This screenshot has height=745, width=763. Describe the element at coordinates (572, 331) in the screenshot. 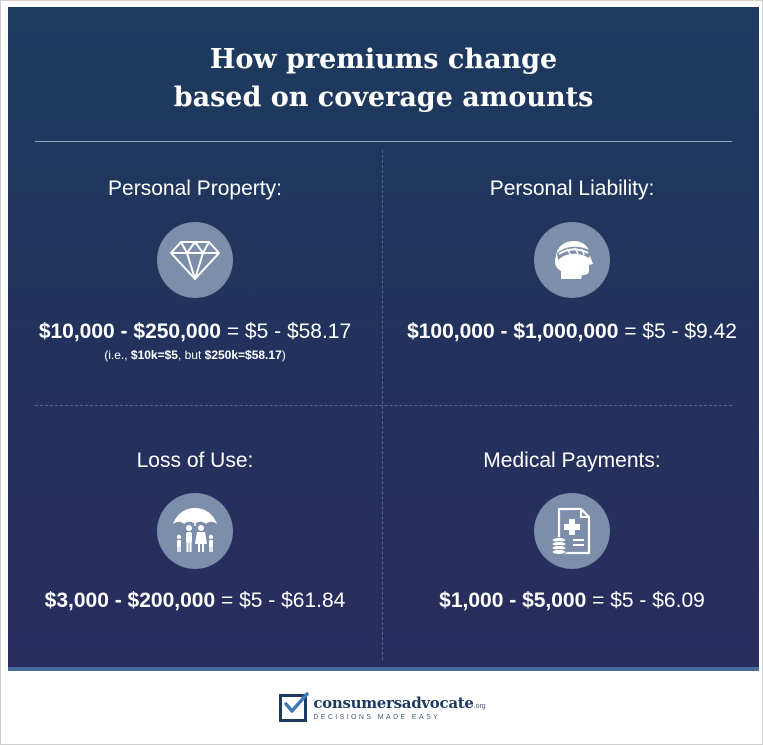

I see `coverage-range: $100,000 - $1,000,000 = $5 - $9.42` at that location.